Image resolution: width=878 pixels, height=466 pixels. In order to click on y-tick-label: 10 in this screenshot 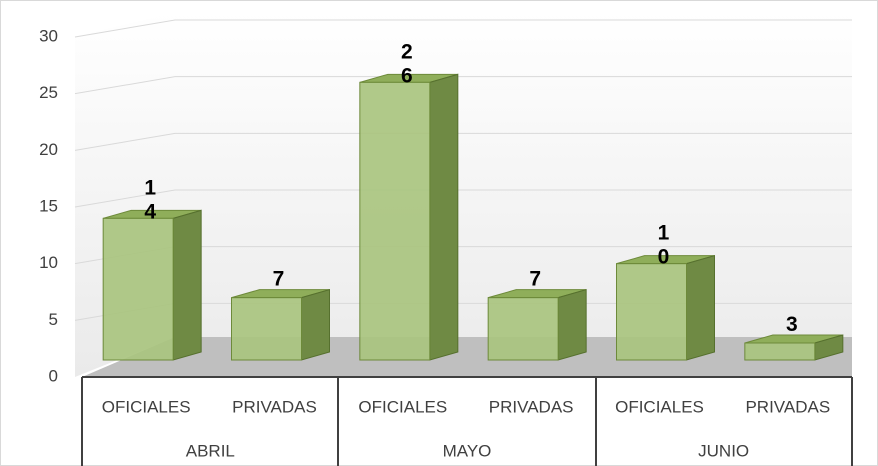, I will do `click(48, 262)`.